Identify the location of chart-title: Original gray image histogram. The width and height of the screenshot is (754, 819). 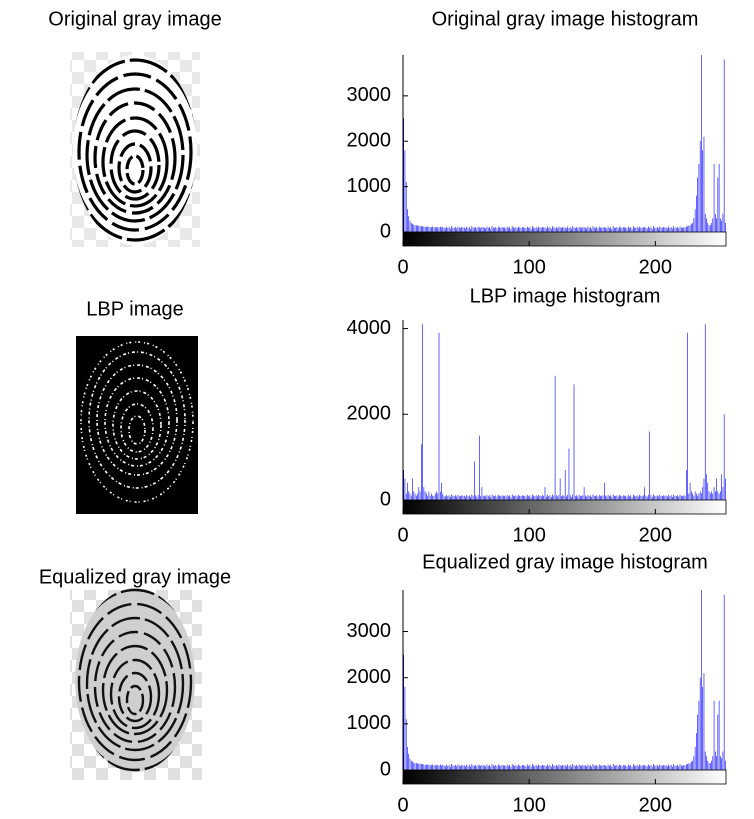
(565, 19).